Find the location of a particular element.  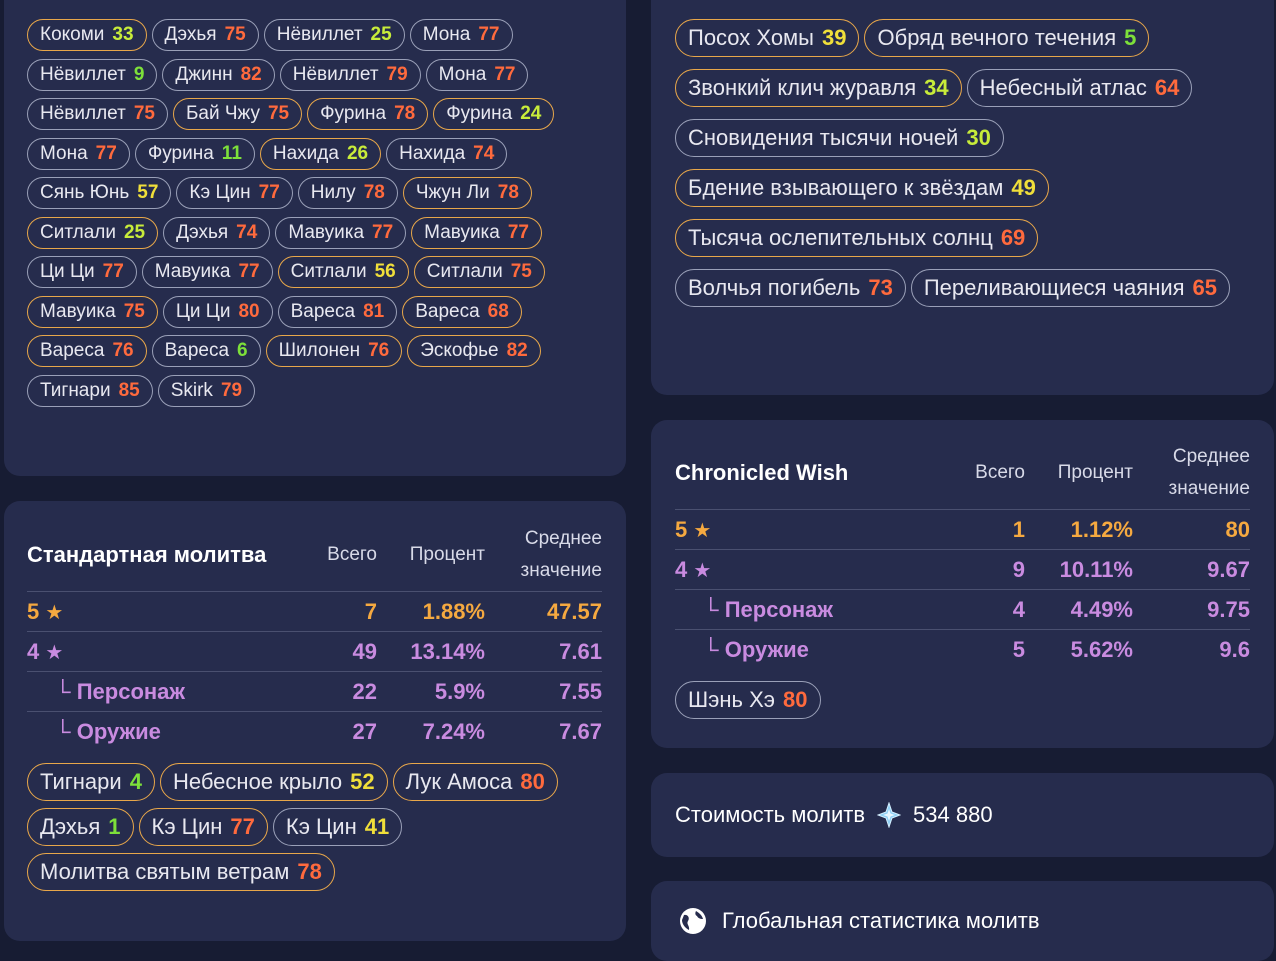

row-weapon: └ Оружие 27 7.24% 7.67 is located at coordinates (314, 731).